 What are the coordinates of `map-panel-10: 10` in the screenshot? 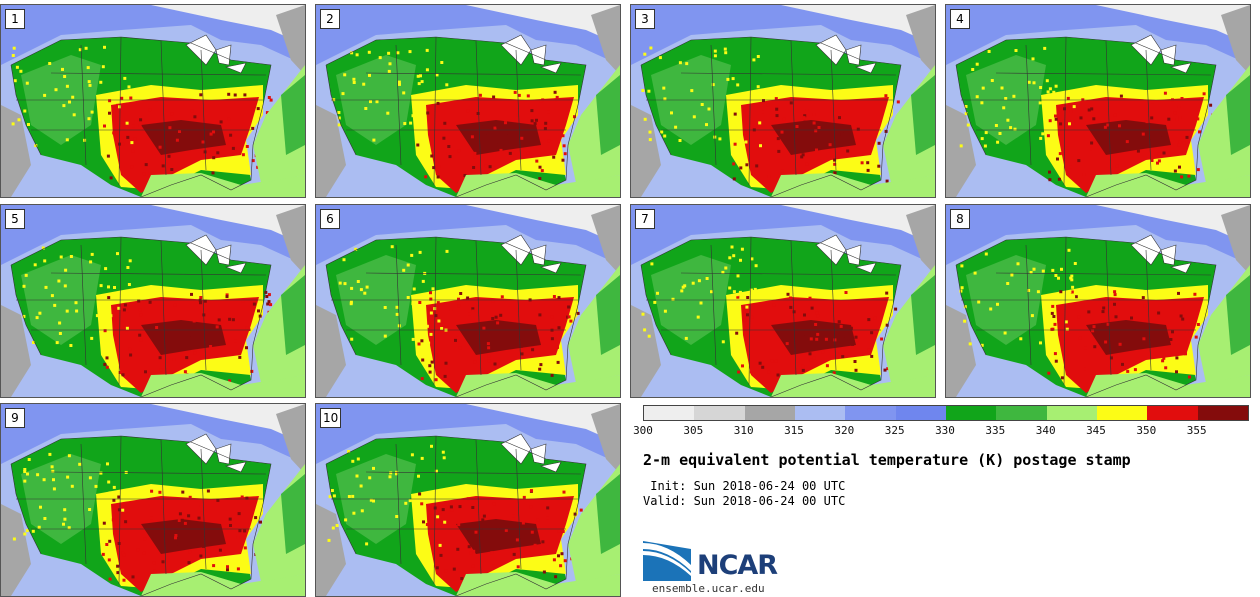 It's located at (468, 500).